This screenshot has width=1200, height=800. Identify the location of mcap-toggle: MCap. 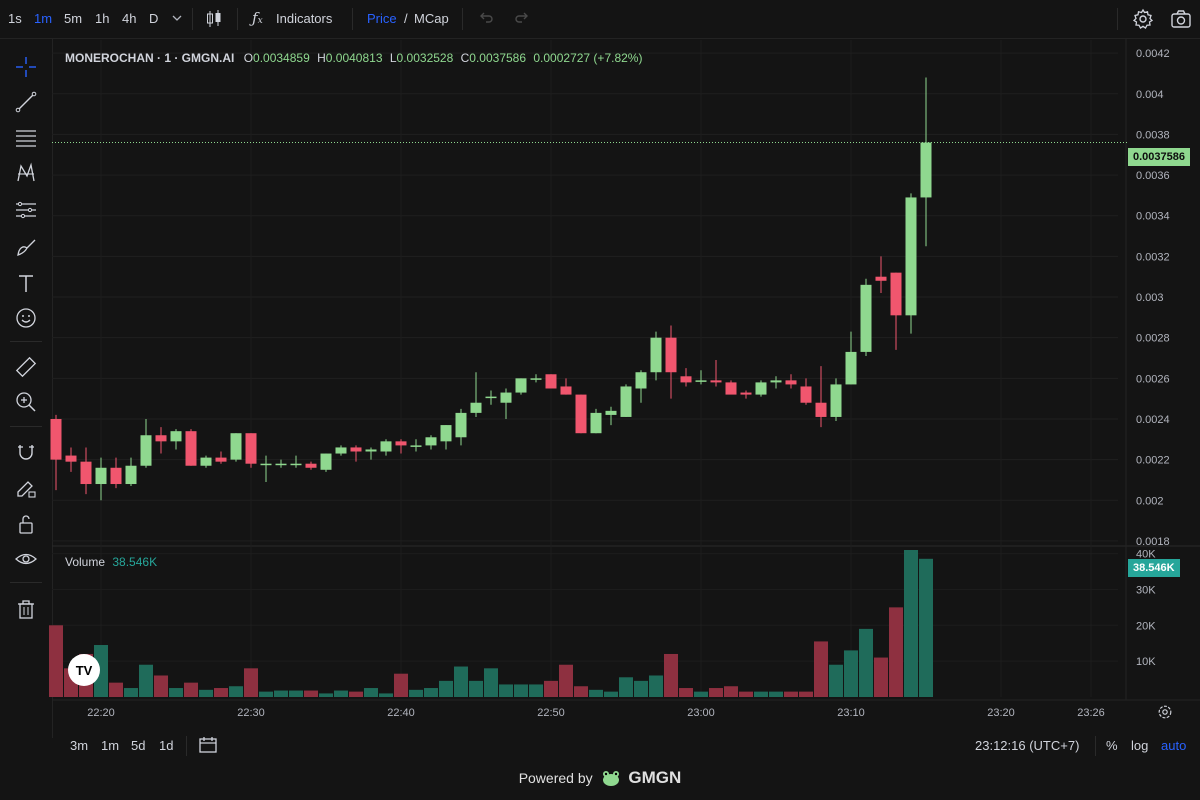
(431, 18).